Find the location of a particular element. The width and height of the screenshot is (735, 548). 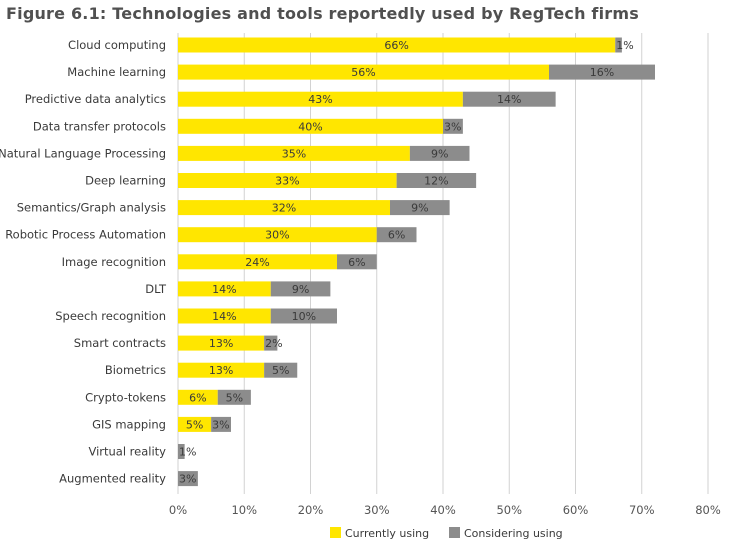

category-label: Semantics/Graph analysis is located at coordinates (91, 208).